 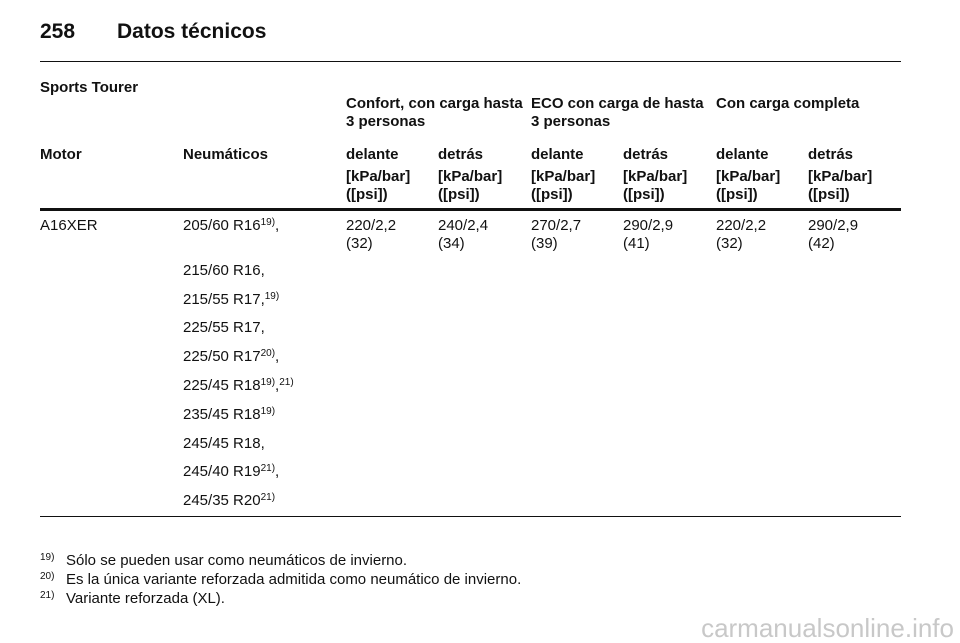 I want to click on section-title: Sports Tourer, so click(x=89, y=87).